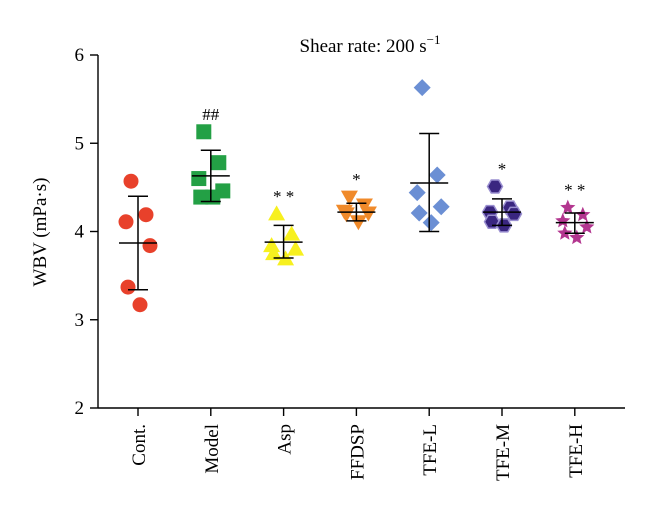 The width and height of the screenshot is (660, 525). I want to click on x-tick-label: Cont., so click(139, 445).